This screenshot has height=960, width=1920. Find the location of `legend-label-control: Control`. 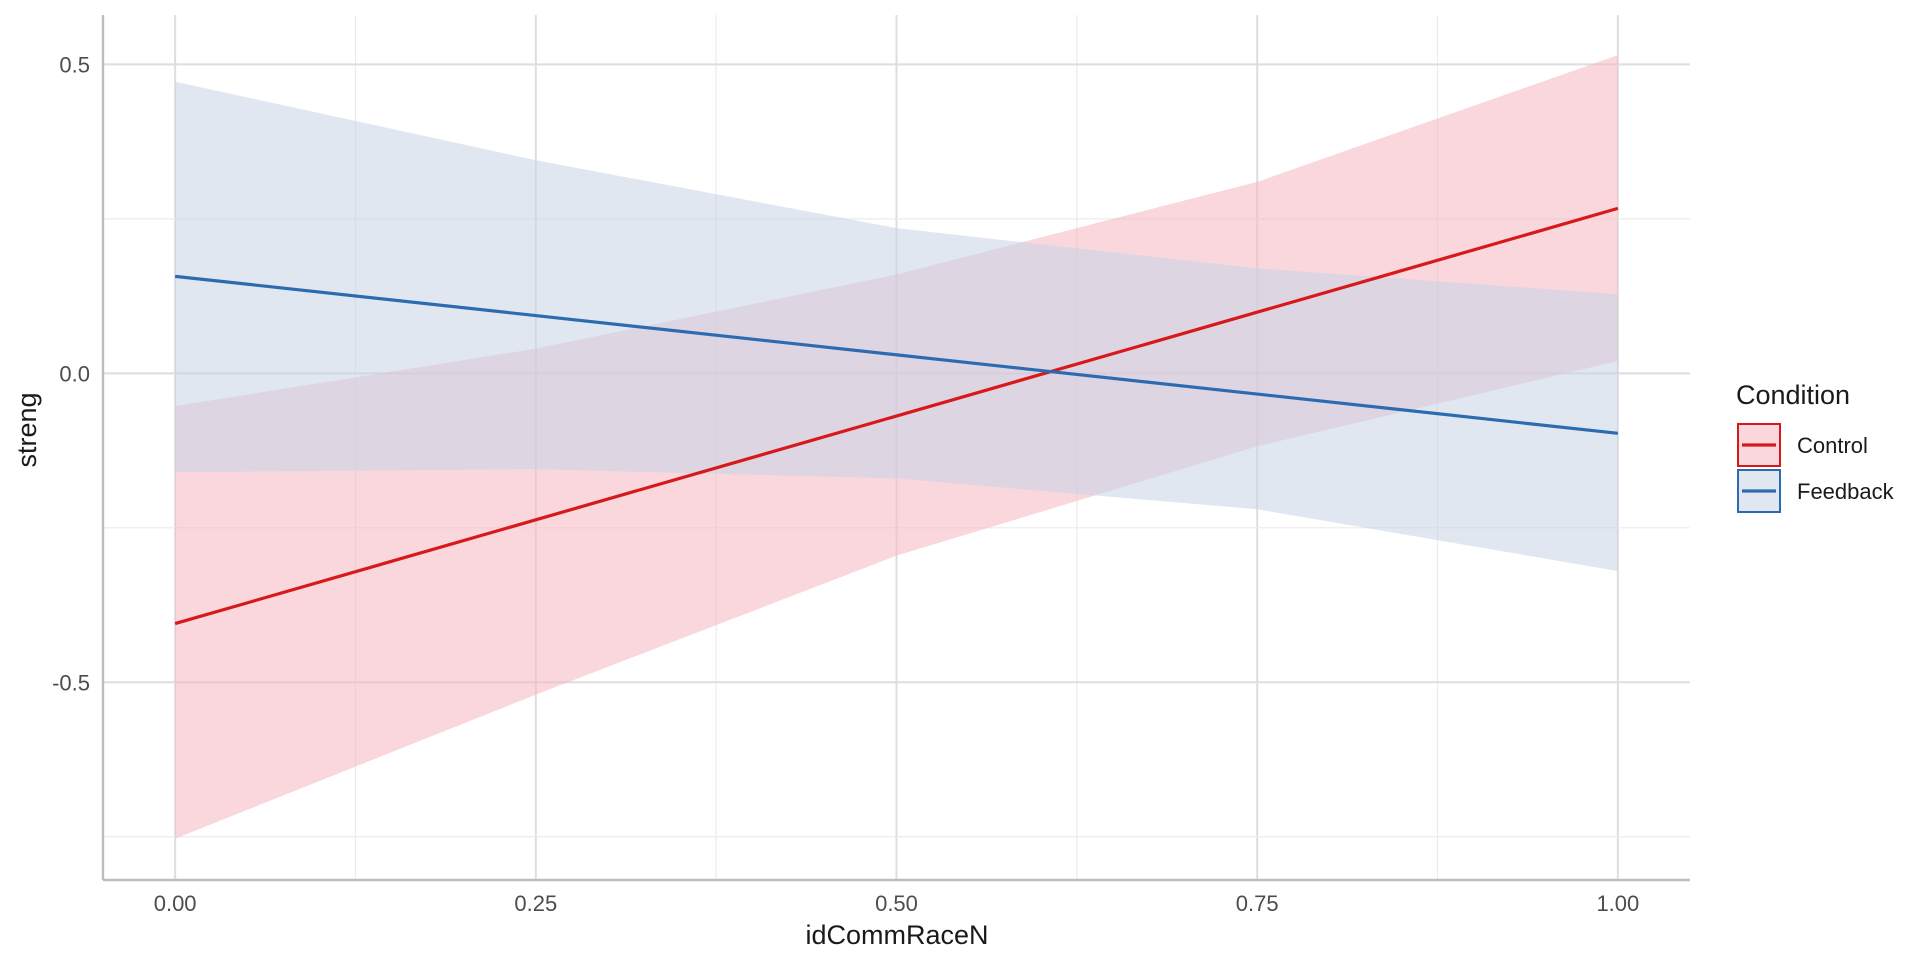

legend-label-control: Control is located at coordinates (1832, 445).